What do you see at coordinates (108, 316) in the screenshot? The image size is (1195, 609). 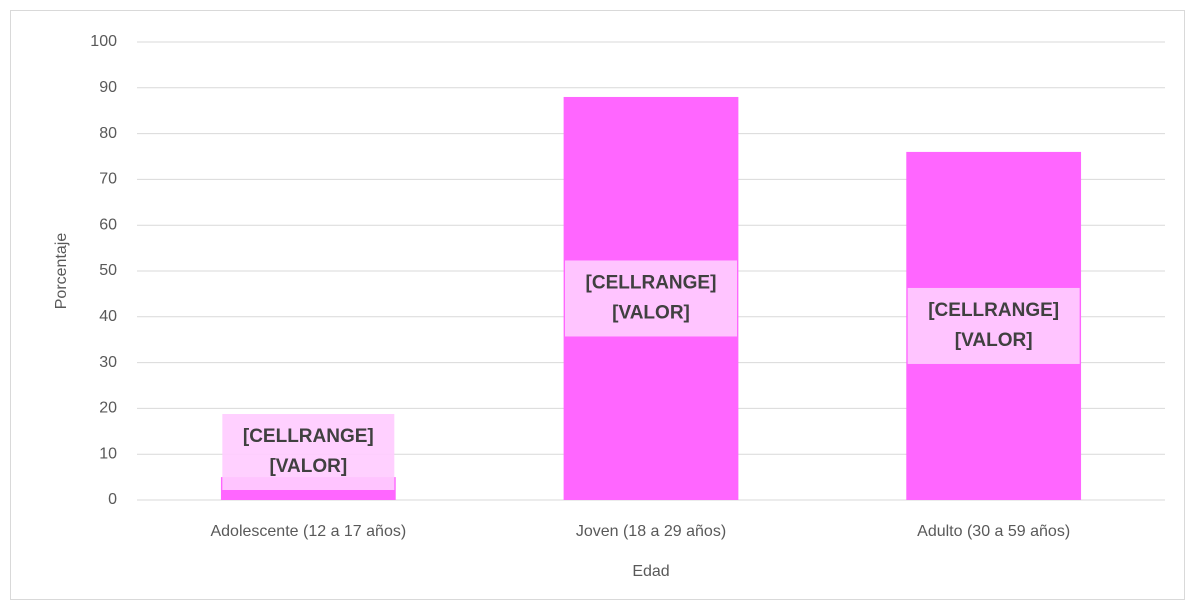 I see `y-tick-label: 40` at bounding box center [108, 316].